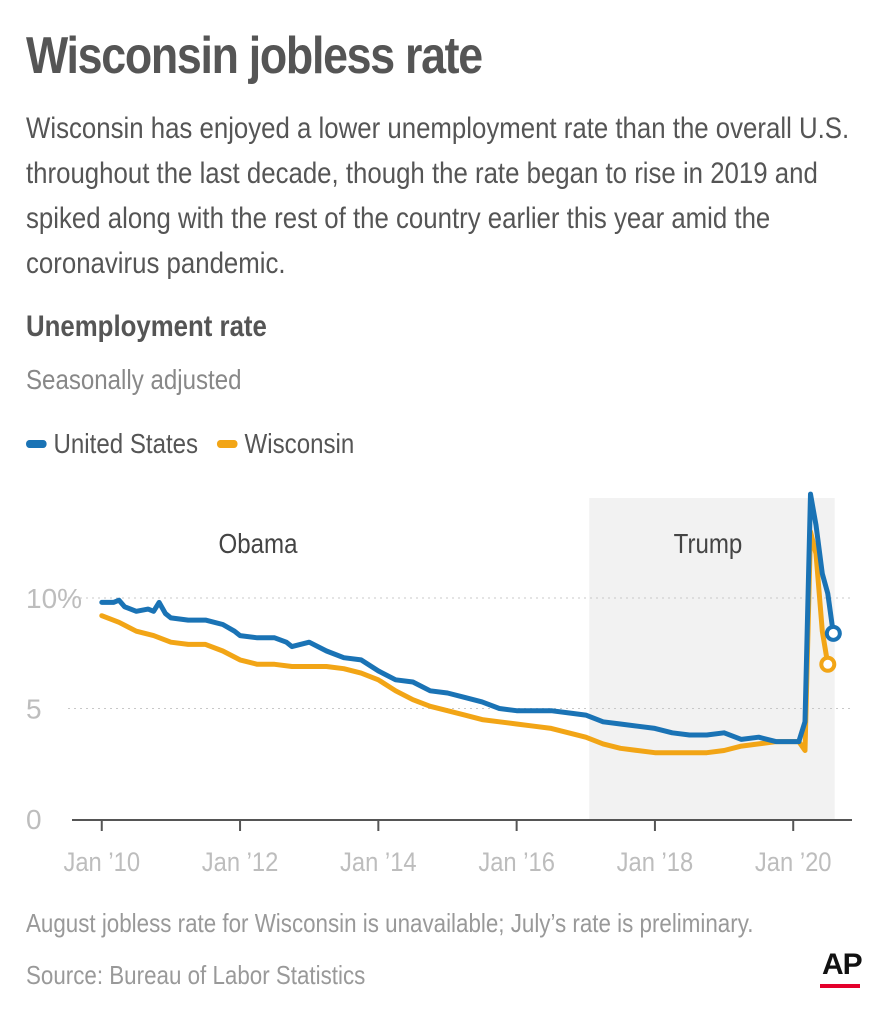 The width and height of the screenshot is (880, 1024). I want to click on series-end-marker-wisconsin, so click(828, 664).